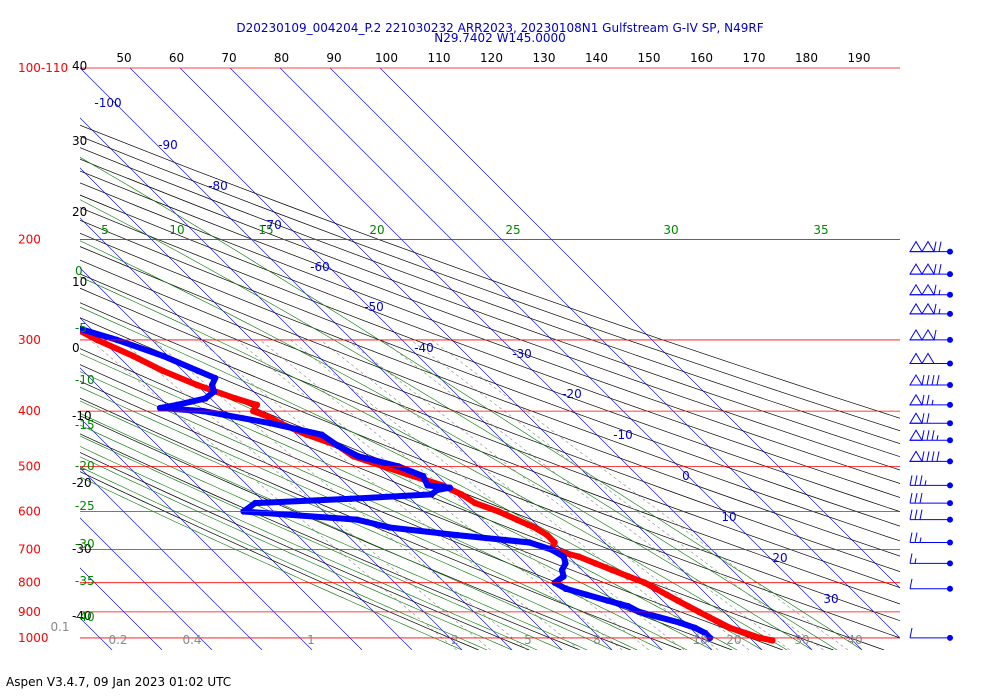  Describe the element at coordinates (85, 617) in the screenshot. I see `left-green-tick: -40` at that location.